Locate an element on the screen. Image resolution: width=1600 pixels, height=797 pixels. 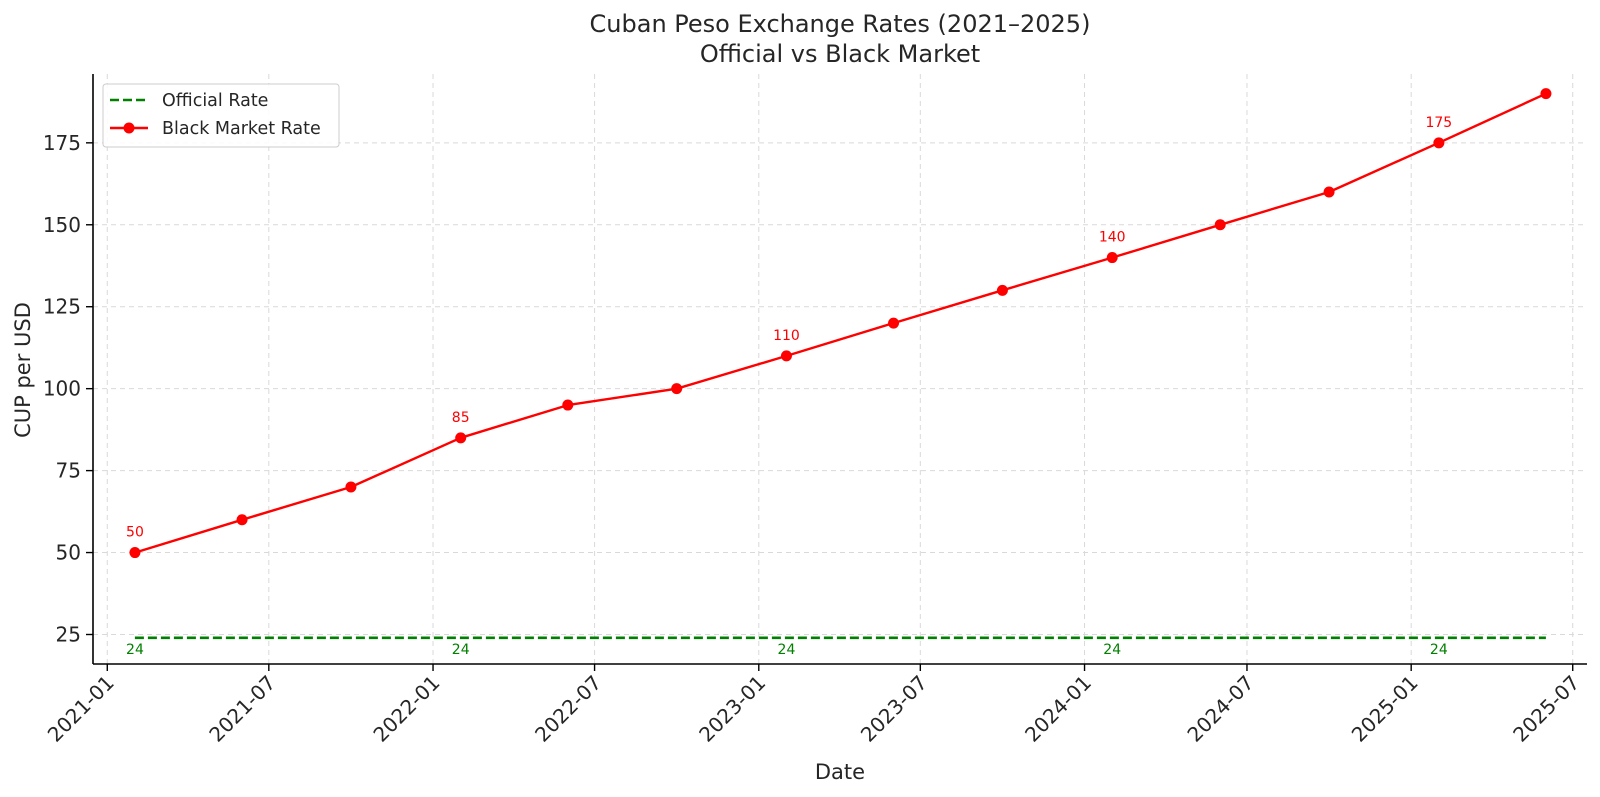
y-tick-label: 75 is located at coordinates (68, 471).